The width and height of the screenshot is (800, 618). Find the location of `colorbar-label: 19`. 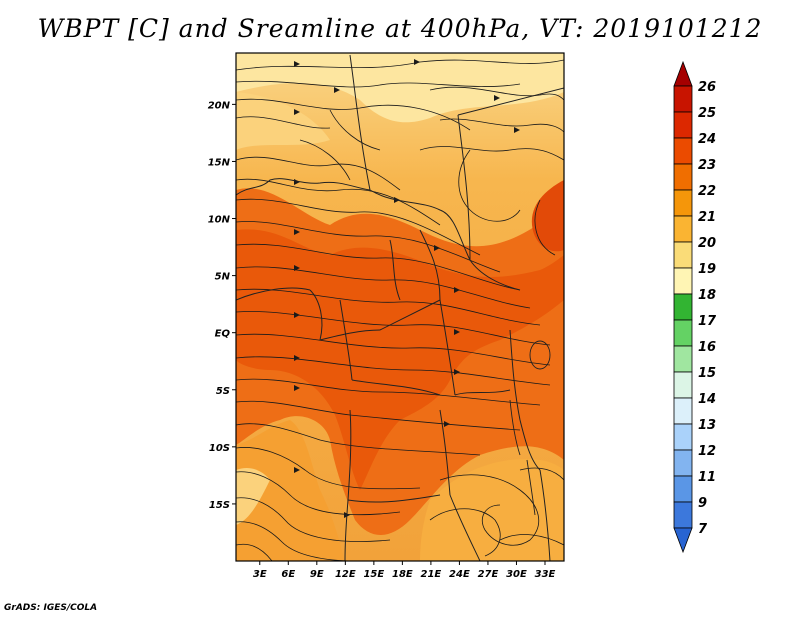

colorbar-label: 19 is located at coordinates (707, 269).